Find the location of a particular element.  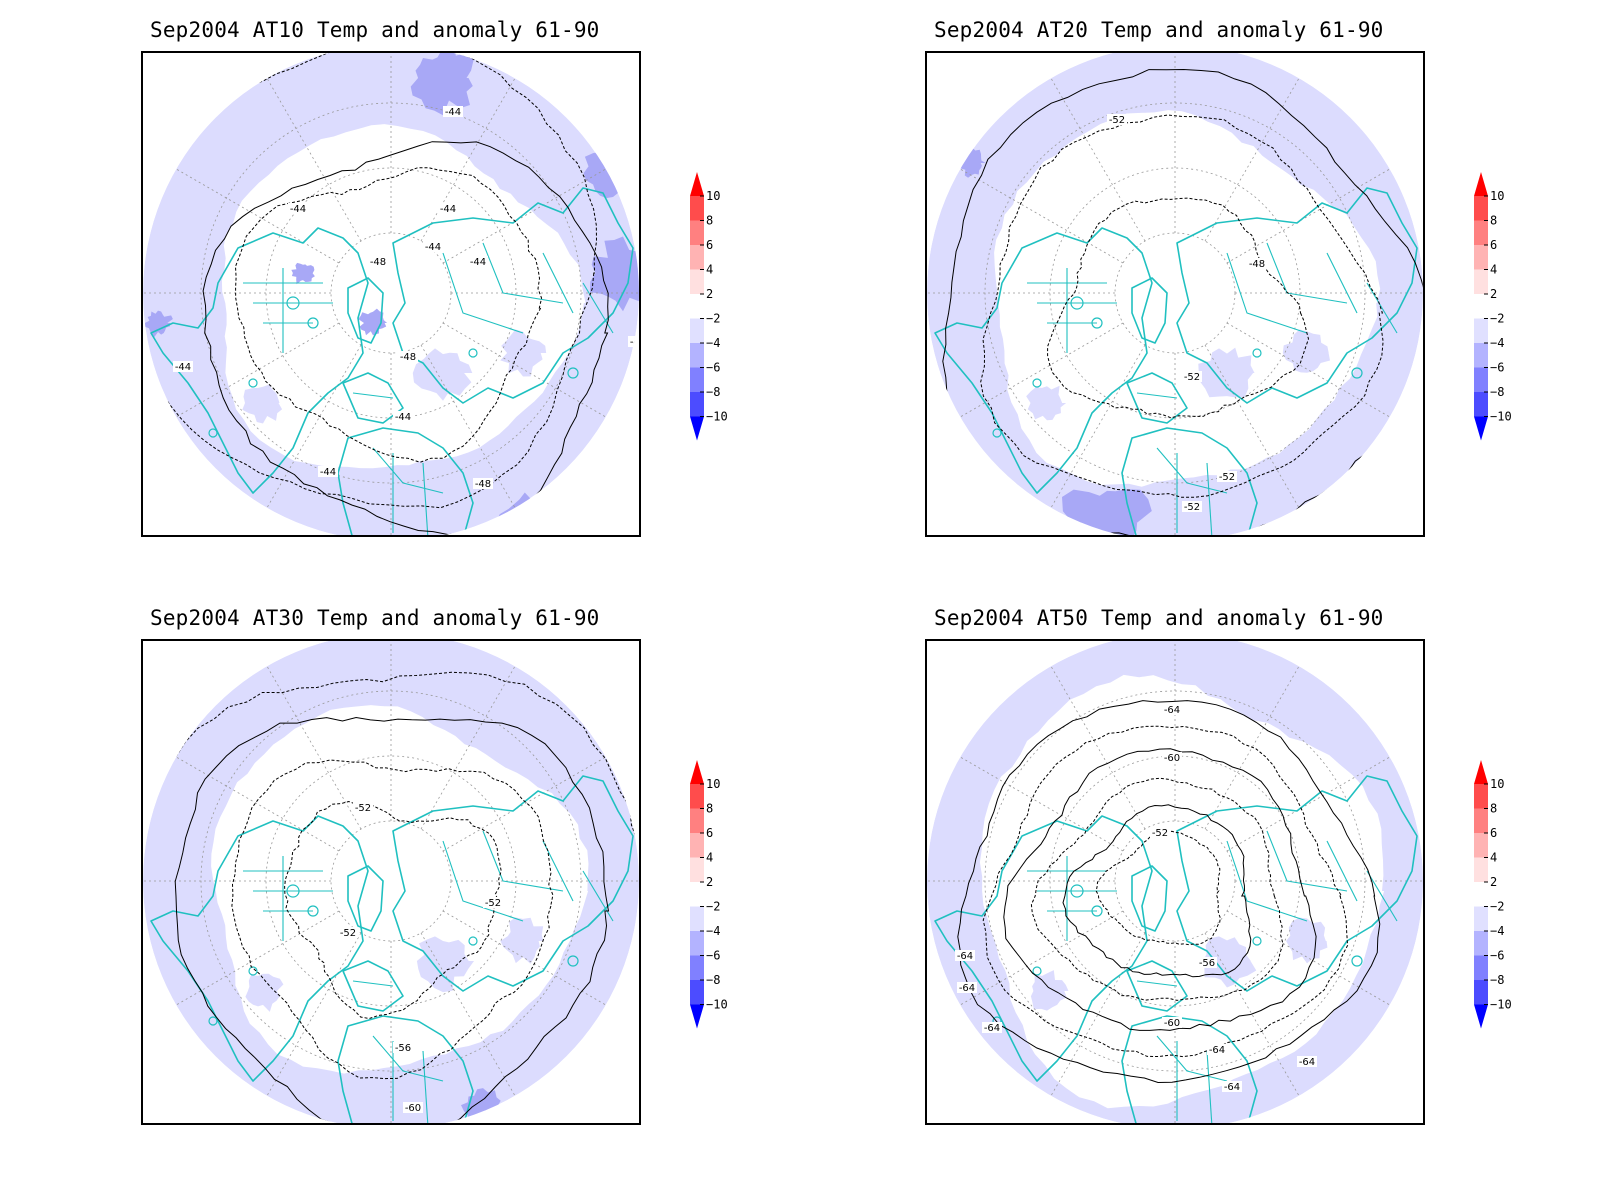

colorbar-tick-label: −8 is located at coordinates (713, 392).